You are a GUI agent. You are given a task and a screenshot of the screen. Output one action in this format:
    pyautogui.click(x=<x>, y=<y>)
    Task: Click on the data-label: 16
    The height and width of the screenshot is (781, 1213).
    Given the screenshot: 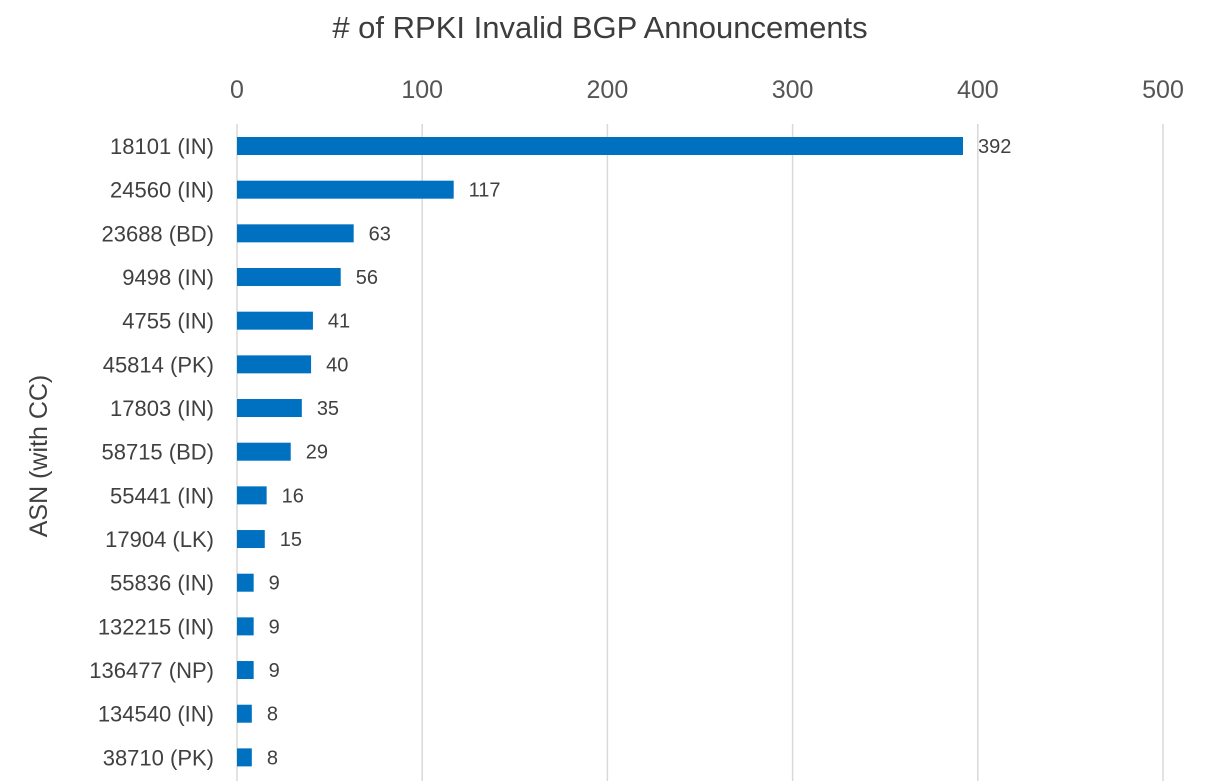 What is the action you would take?
    pyautogui.click(x=293, y=496)
    